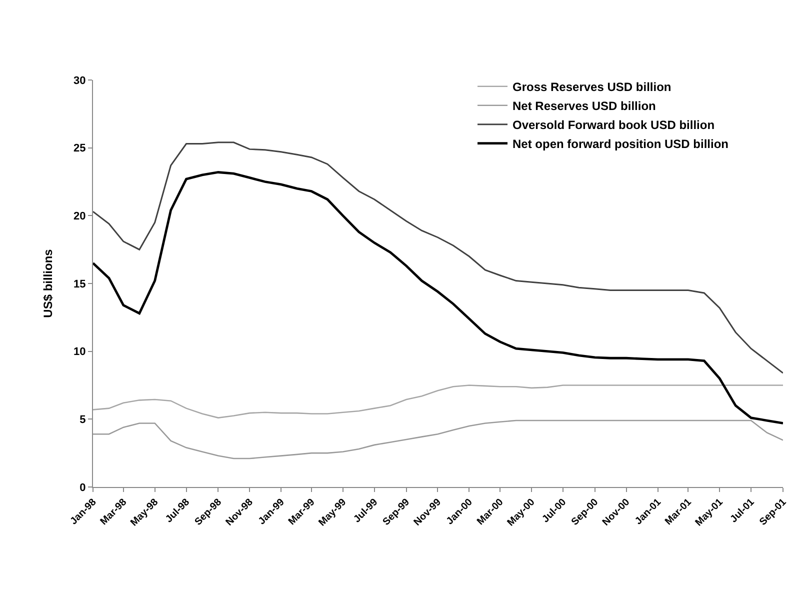  What do you see at coordinates (613, 125) in the screenshot?
I see `legend-label: Oversold Forward book USD billion` at bounding box center [613, 125].